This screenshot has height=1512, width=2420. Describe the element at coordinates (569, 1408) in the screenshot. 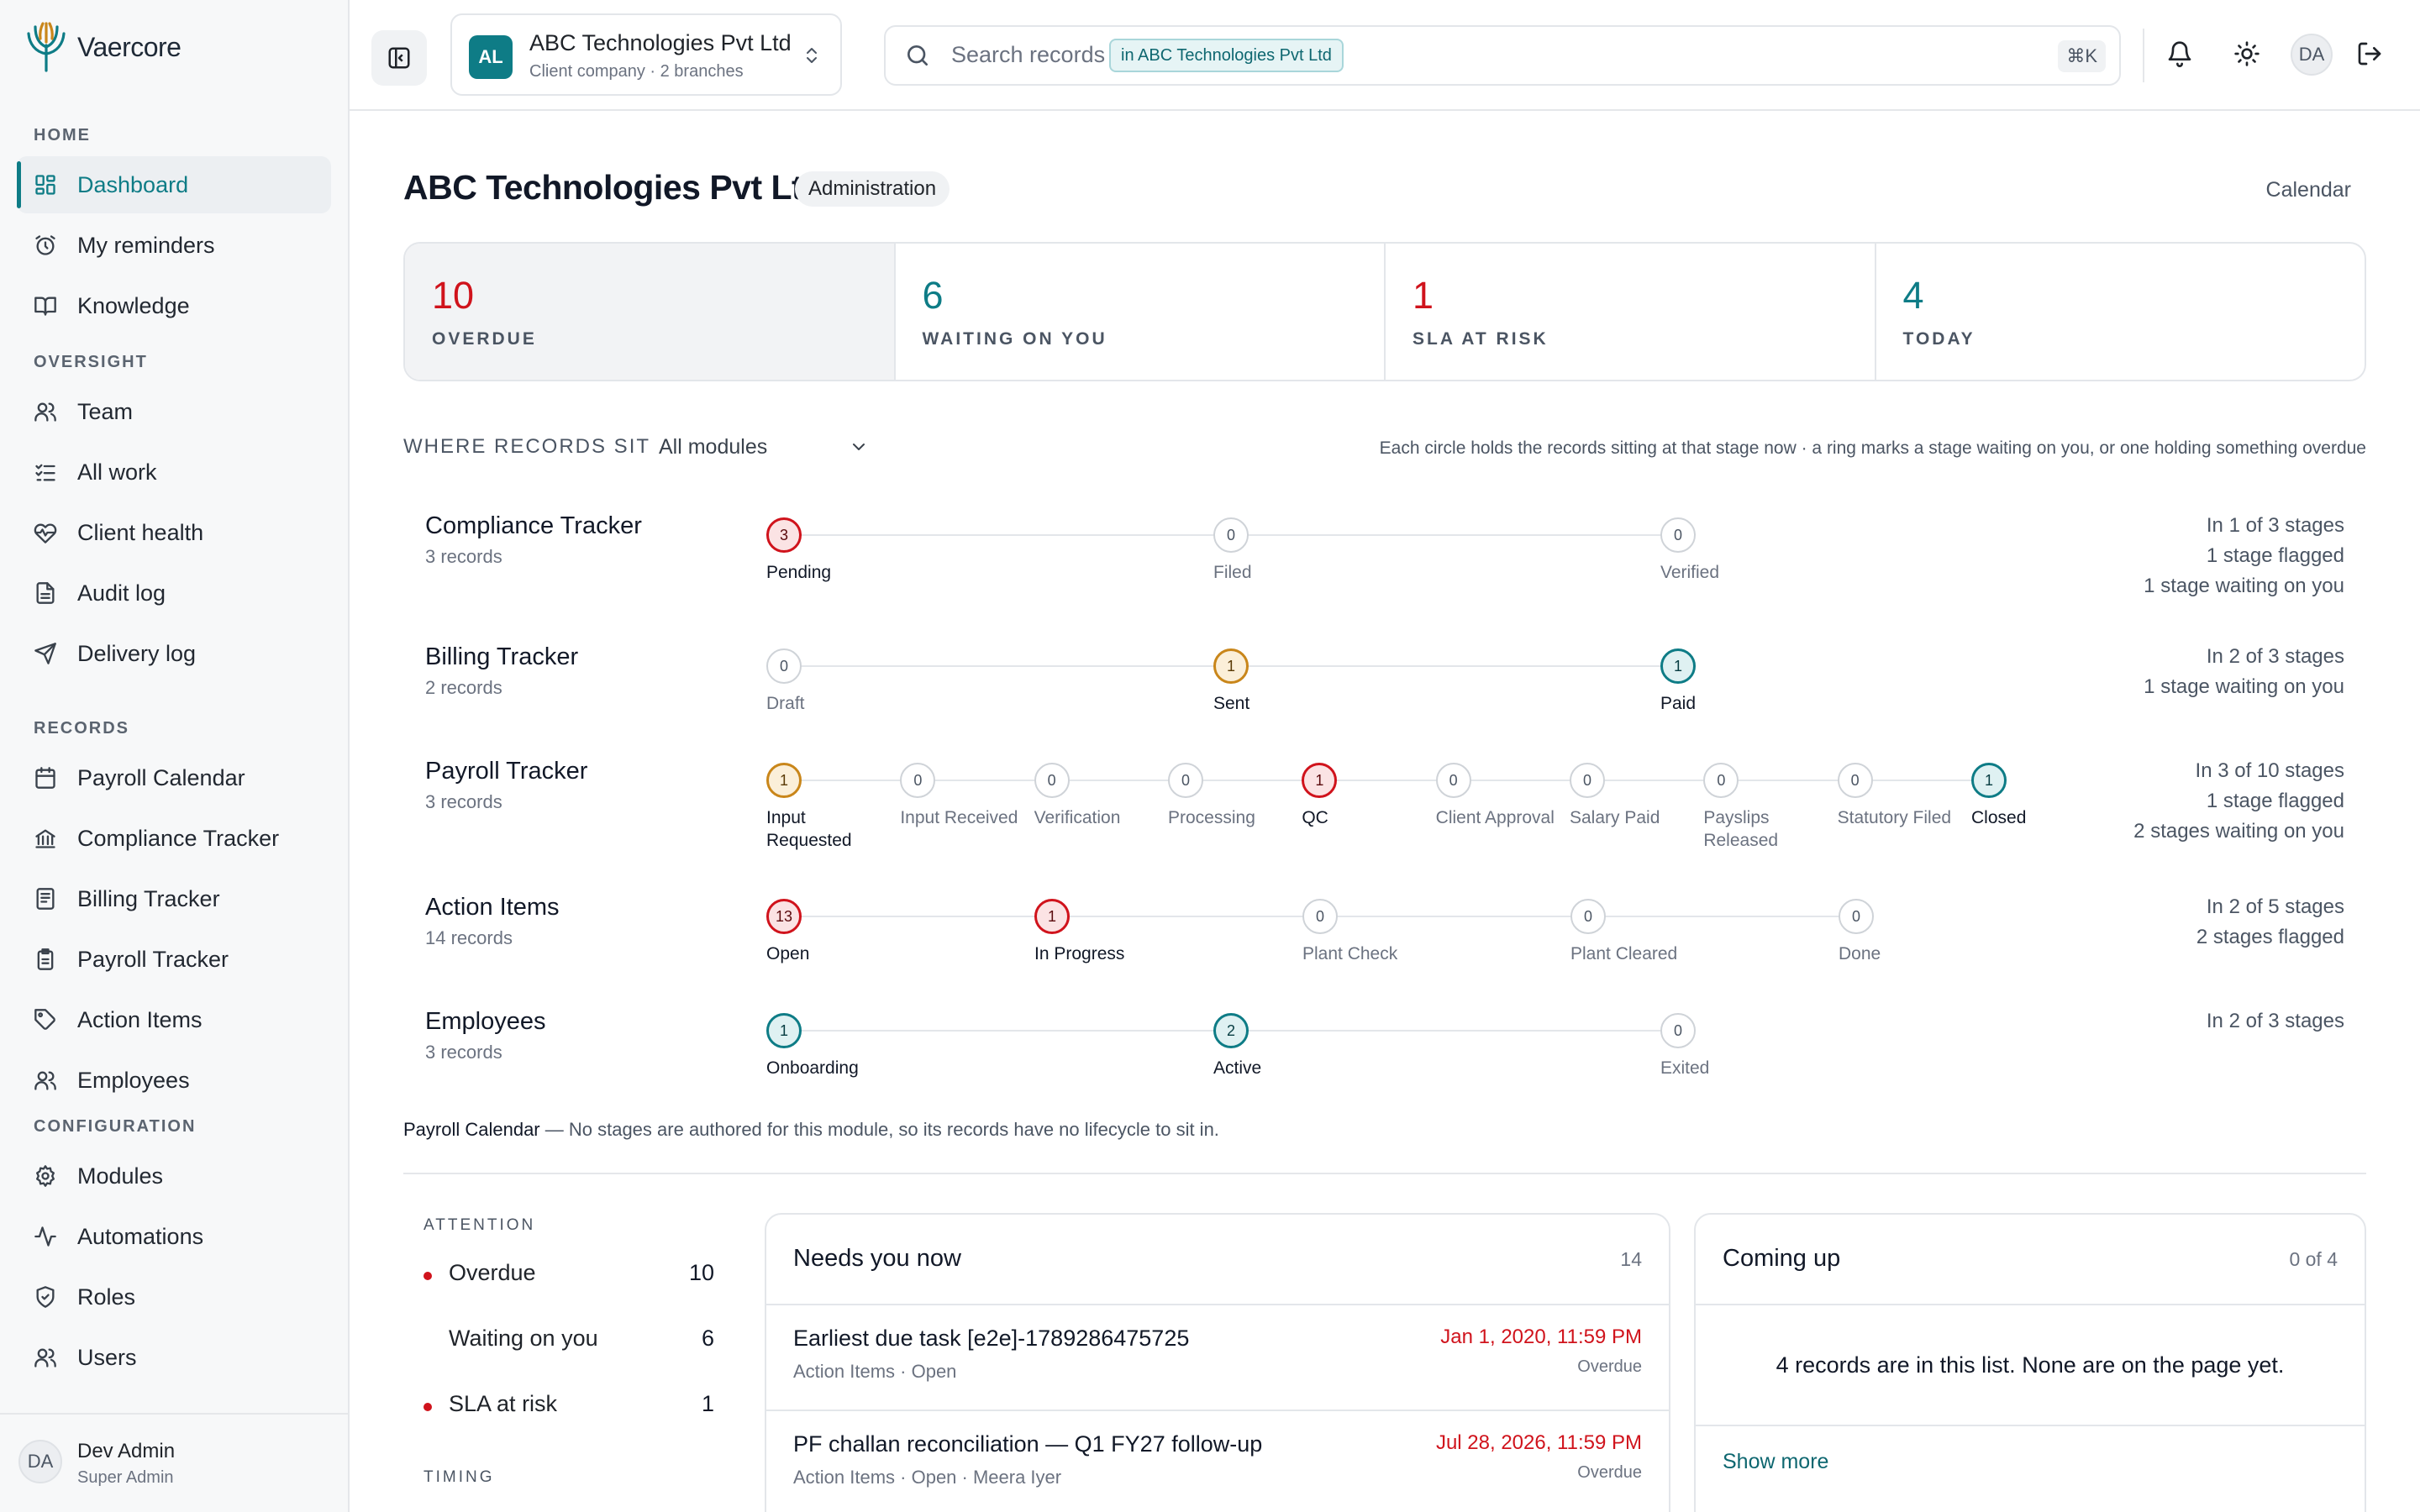

I see `attention-sla-at-risk: SLA at risk 1` at that location.